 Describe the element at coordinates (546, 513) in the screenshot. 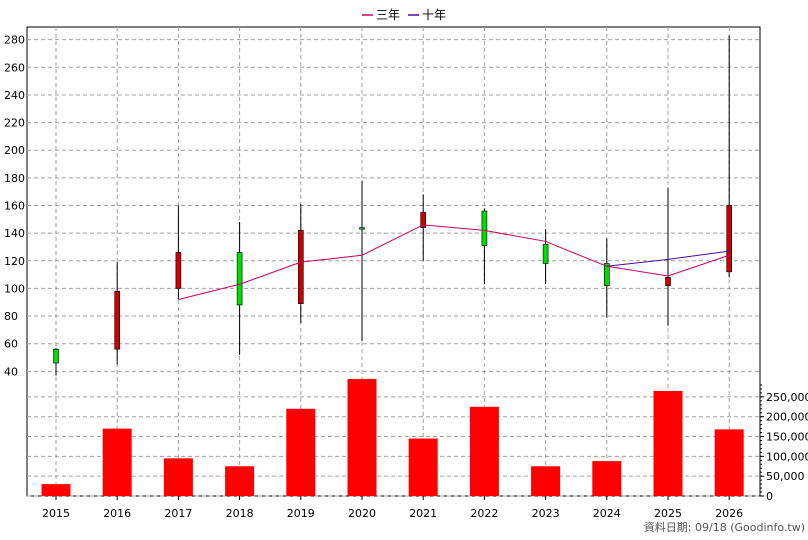

I see `x-tick-label: 2023` at that location.